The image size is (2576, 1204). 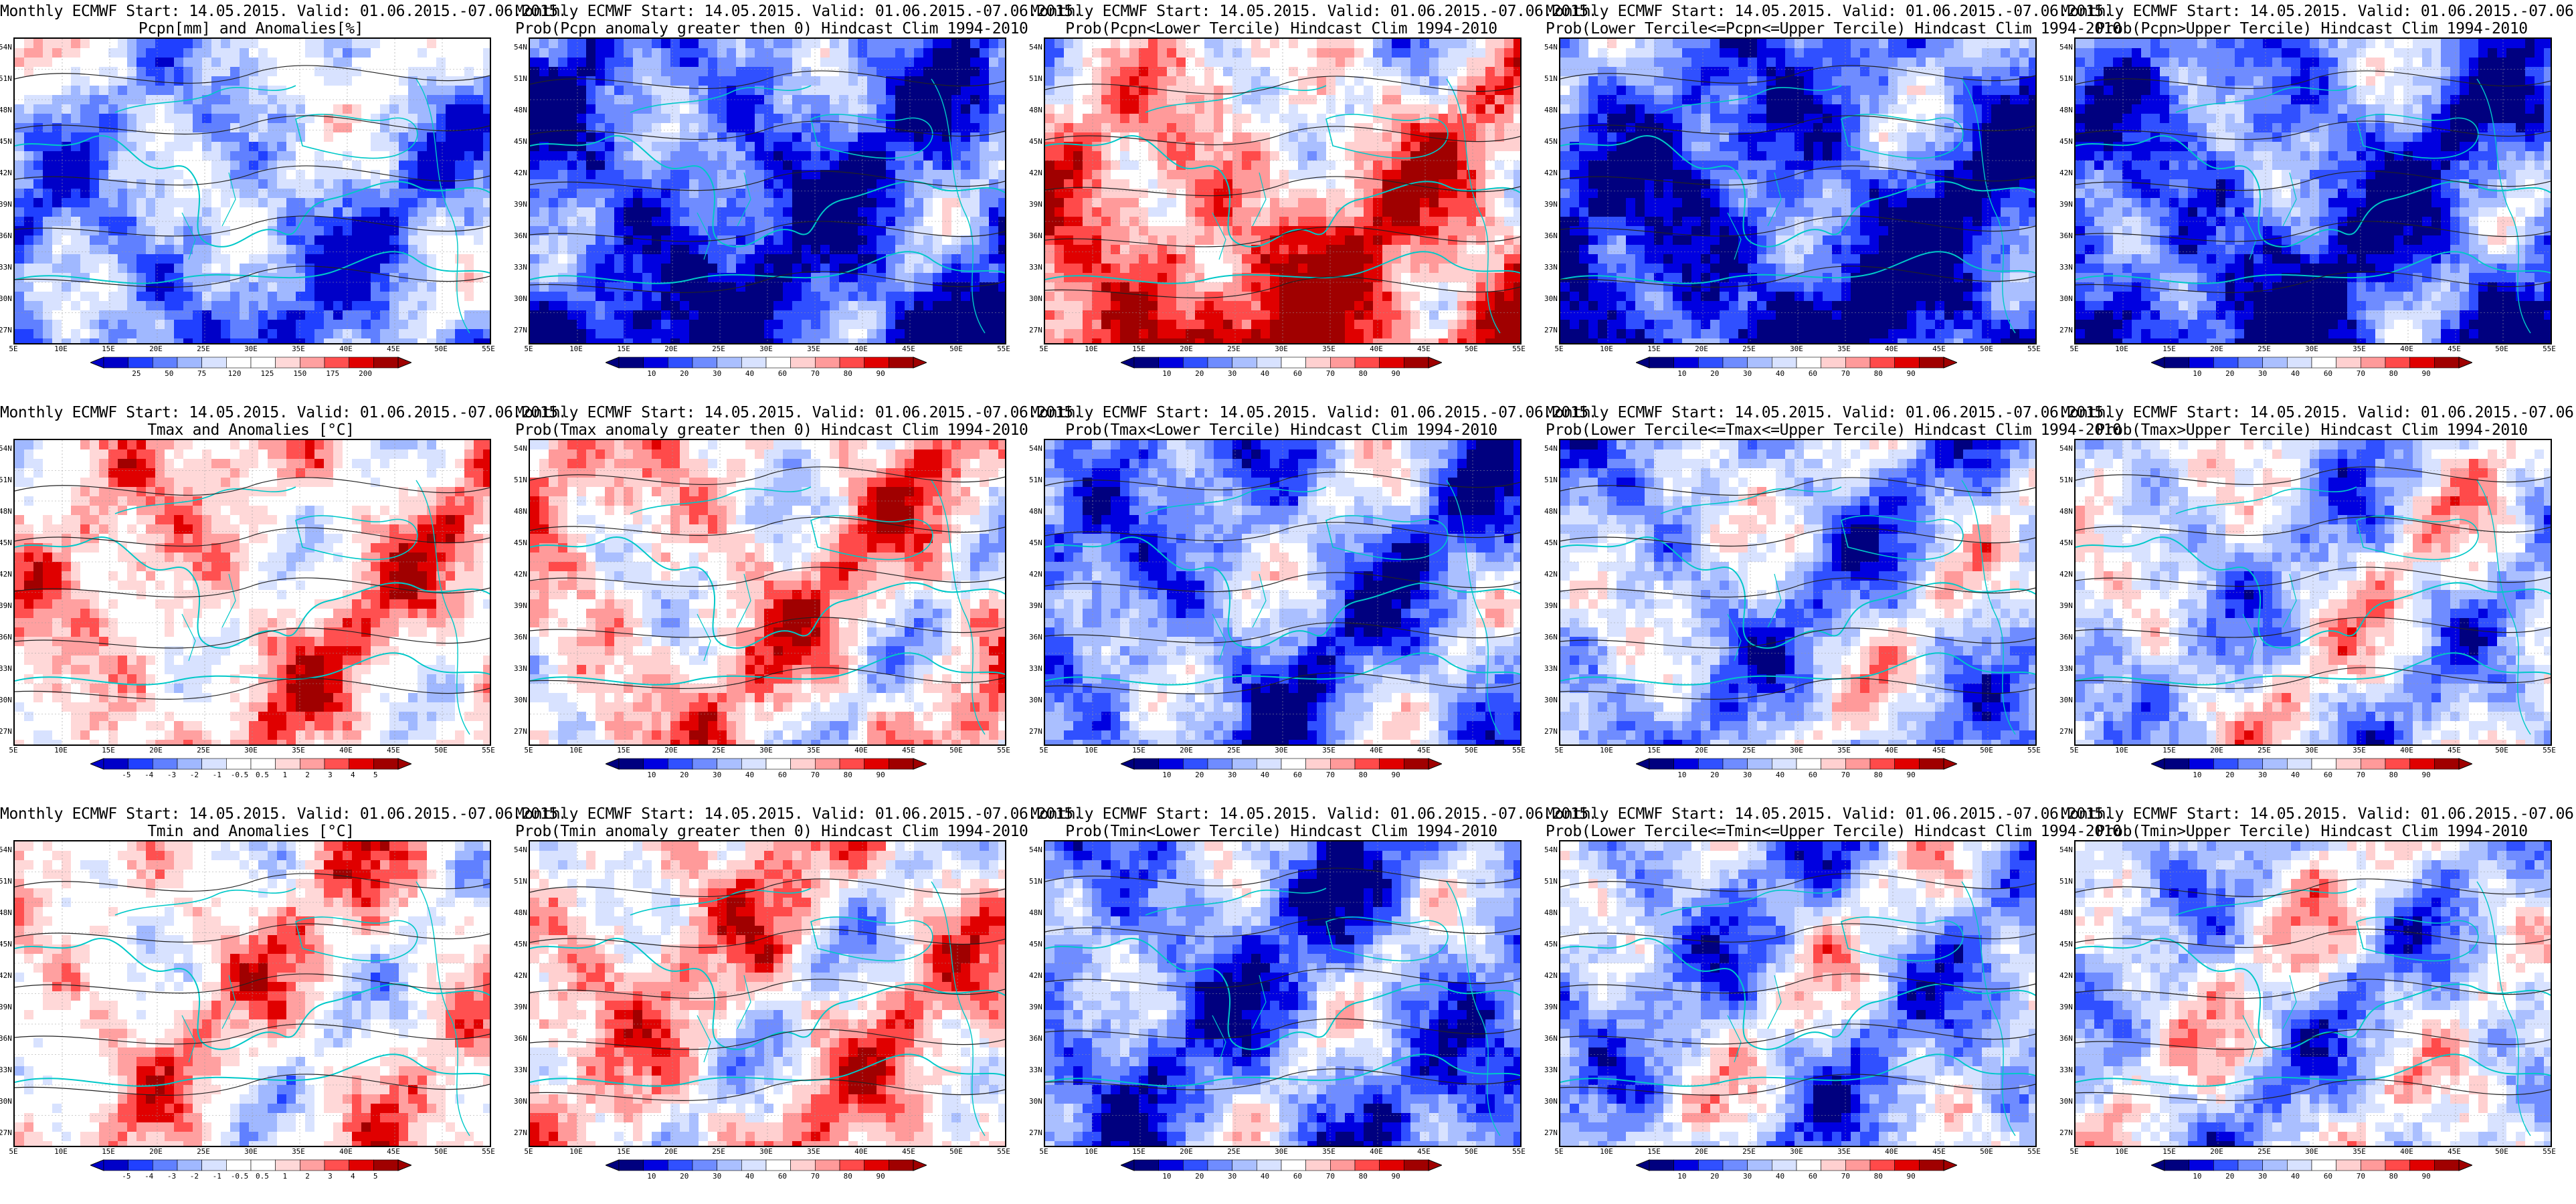 I want to click on colorbar: 10 20 30 40 60 70 80 90, so click(x=1796, y=770).